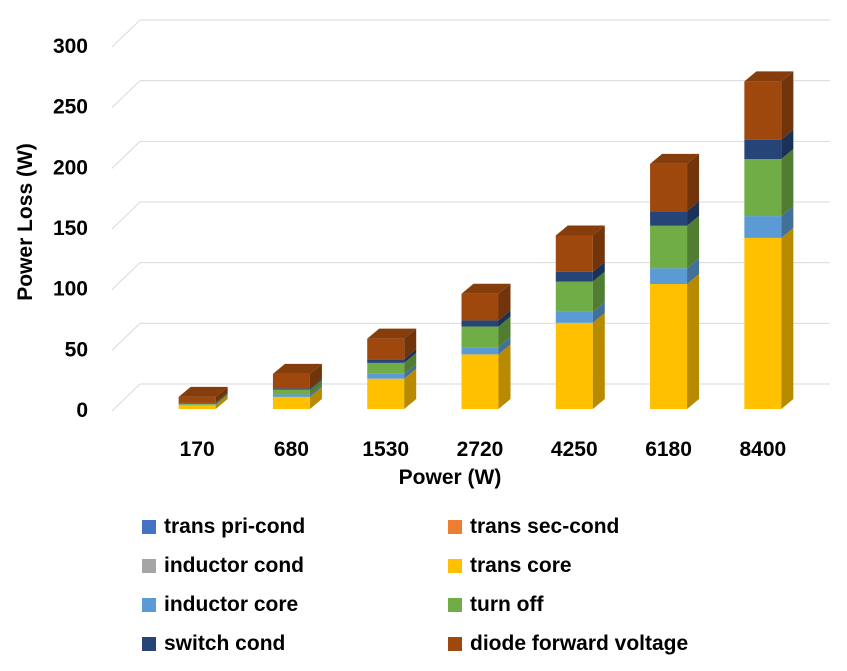  What do you see at coordinates (235, 526) in the screenshot?
I see `legend-label: trans pri-cond` at bounding box center [235, 526].